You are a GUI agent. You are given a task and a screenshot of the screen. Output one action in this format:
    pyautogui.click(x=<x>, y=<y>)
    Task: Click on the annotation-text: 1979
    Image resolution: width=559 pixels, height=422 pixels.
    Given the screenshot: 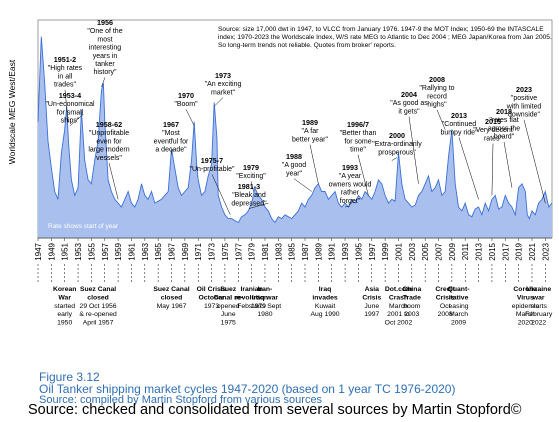 What is the action you would take?
    pyautogui.click(x=251, y=167)
    